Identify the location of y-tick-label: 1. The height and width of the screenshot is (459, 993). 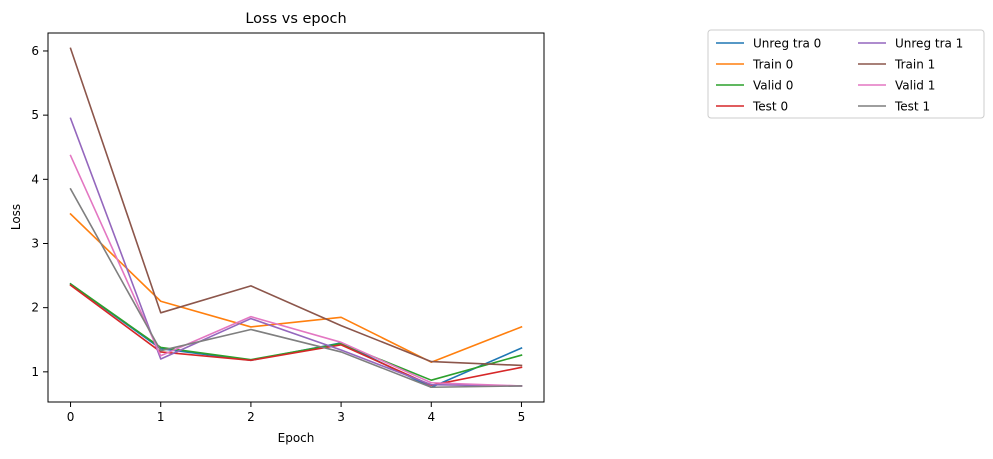
(35, 372).